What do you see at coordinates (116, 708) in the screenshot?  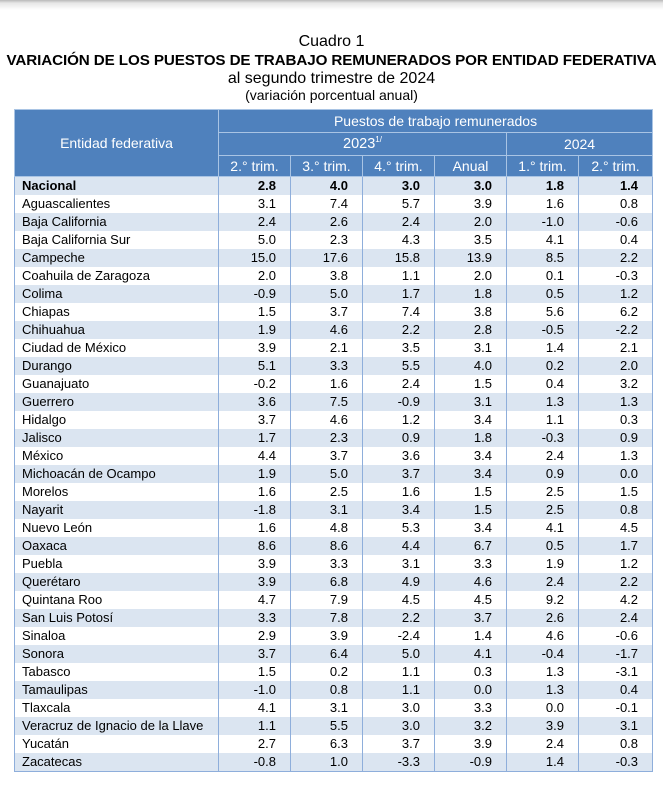 I see `entity-name-cell: Tlaxcala` at bounding box center [116, 708].